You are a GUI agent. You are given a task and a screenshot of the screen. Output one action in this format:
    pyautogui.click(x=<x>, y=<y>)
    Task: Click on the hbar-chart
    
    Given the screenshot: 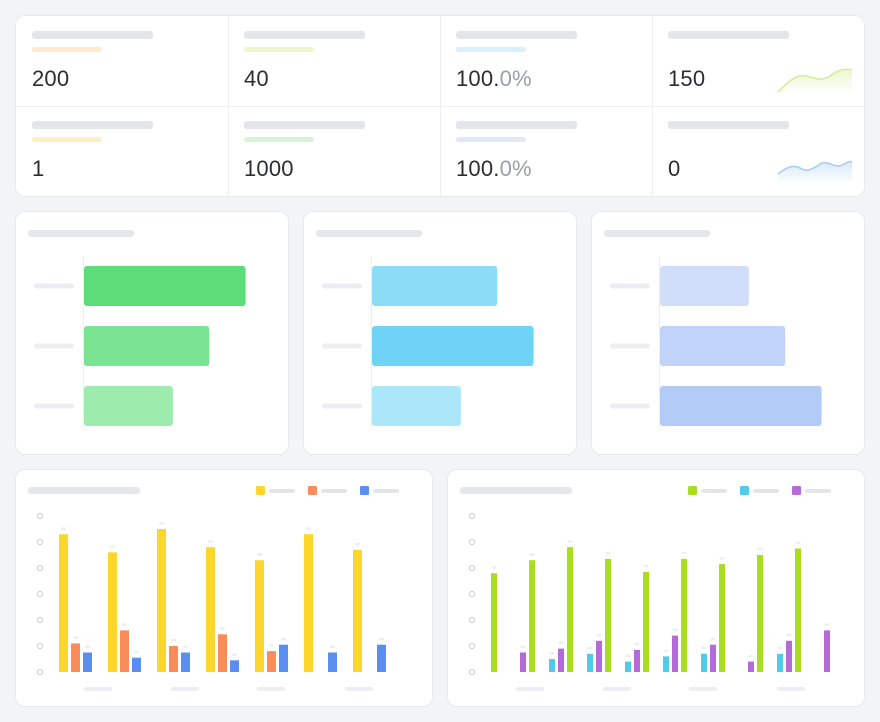 What is the action you would take?
    pyautogui.click(x=716, y=342)
    